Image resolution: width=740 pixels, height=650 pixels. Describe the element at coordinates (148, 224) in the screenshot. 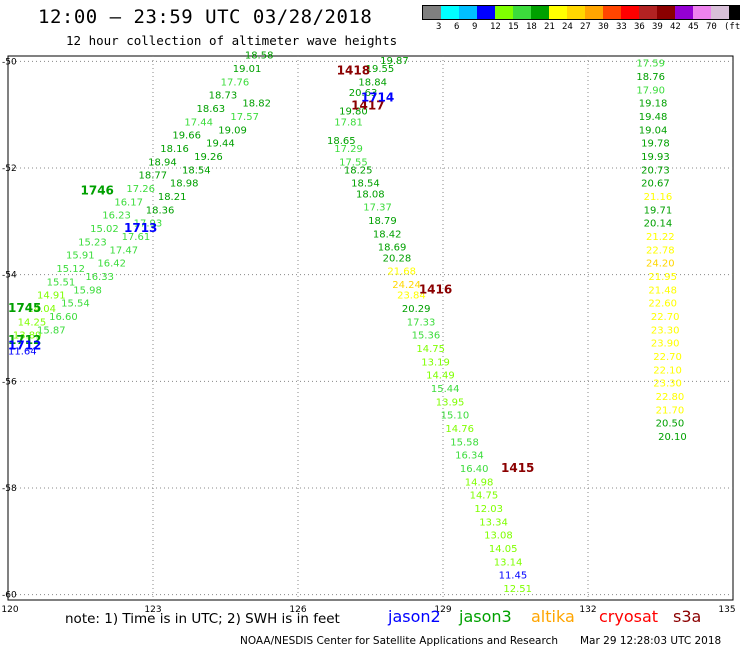

I see `swh-value: 17.93` at that location.